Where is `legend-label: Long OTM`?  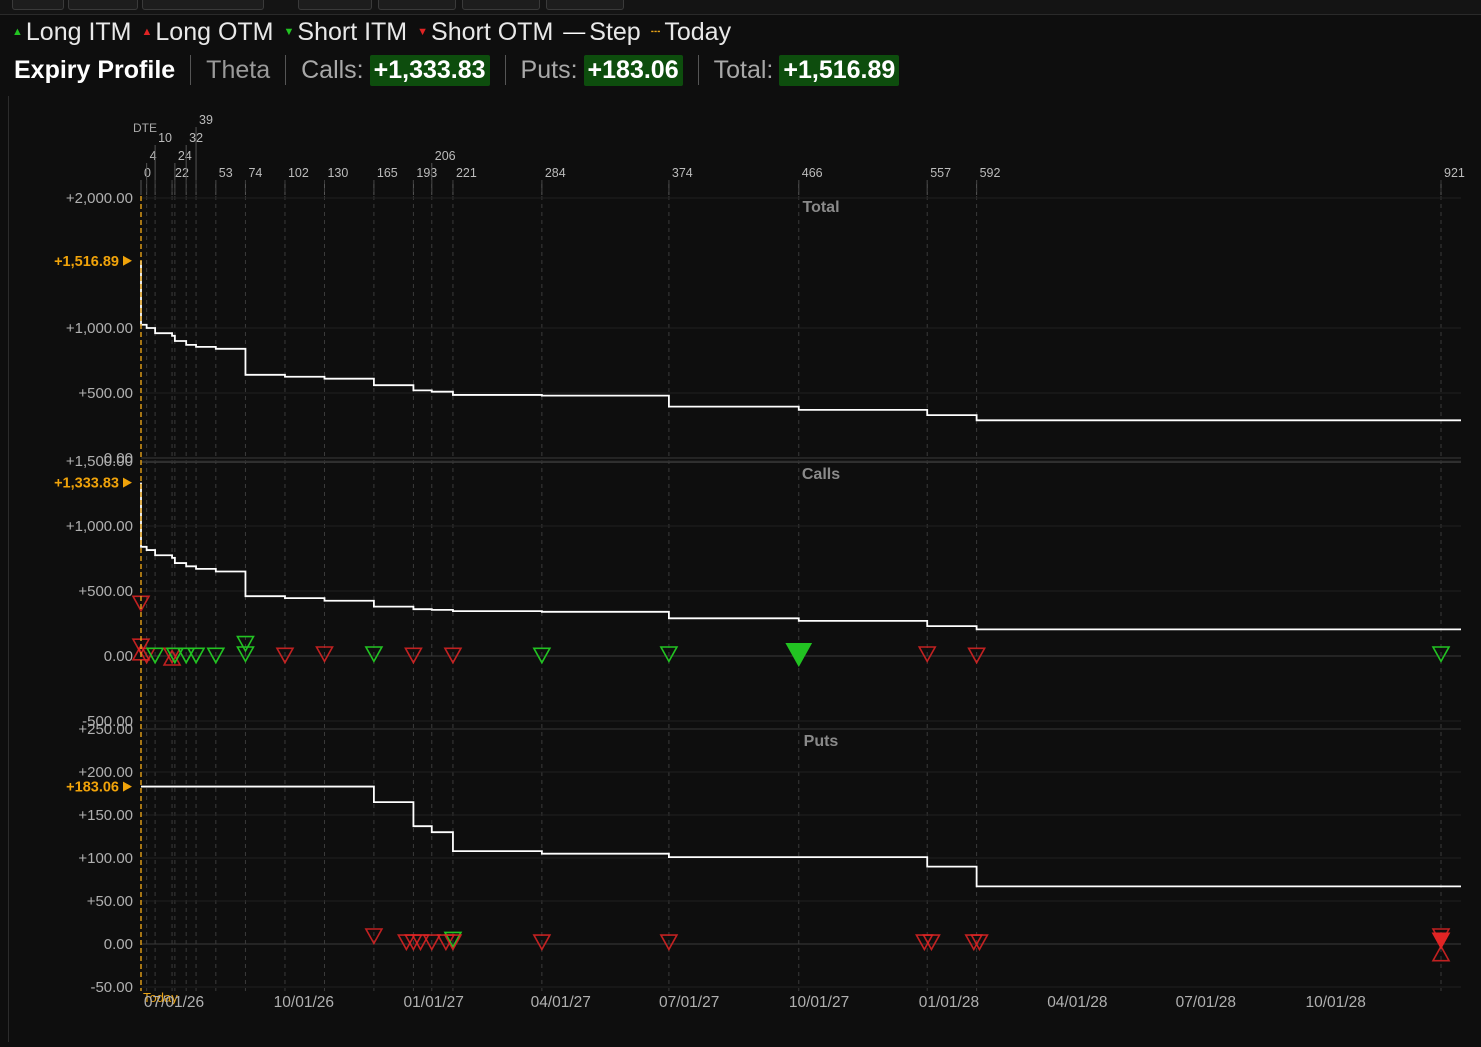
legend-label: Long OTM is located at coordinates (214, 31).